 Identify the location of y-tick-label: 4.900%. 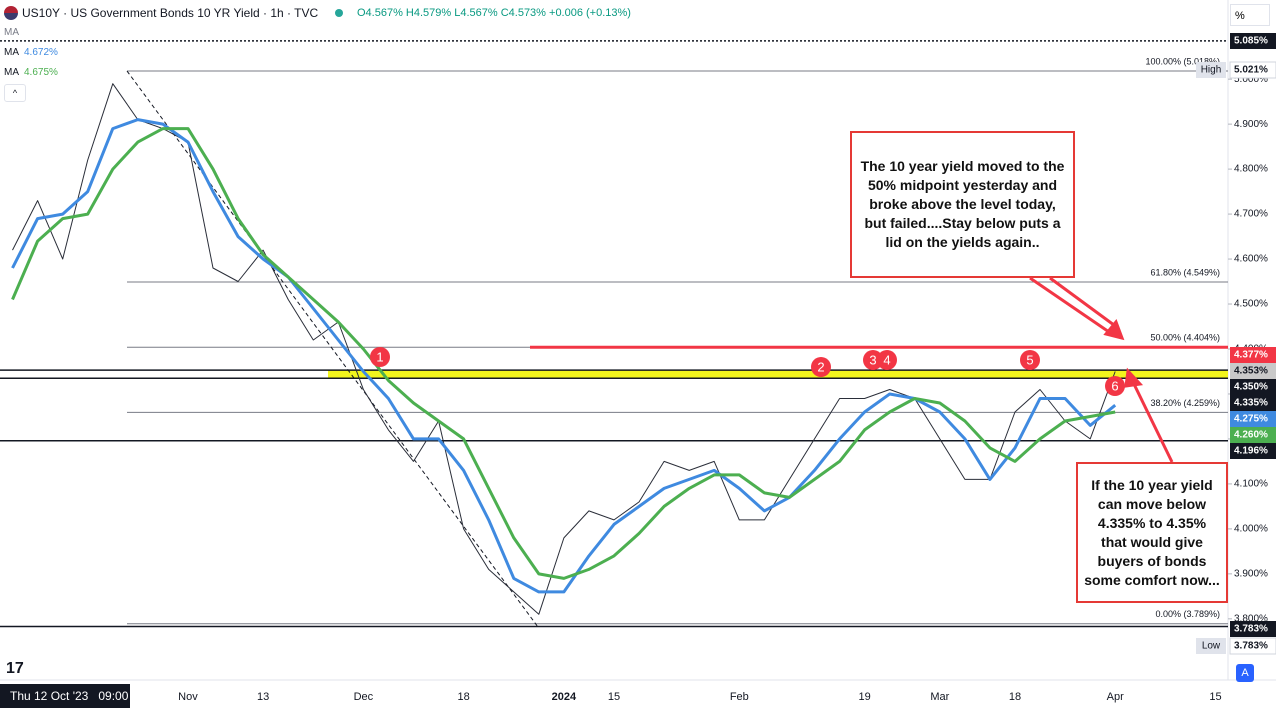
(1251, 124).